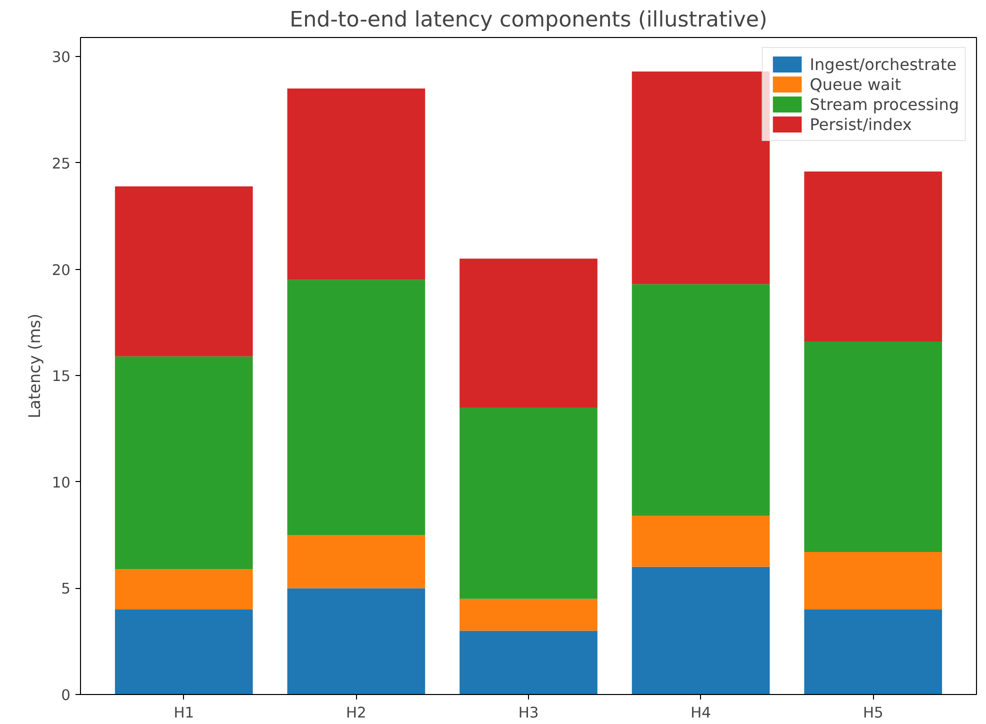  Describe the element at coordinates (700, 713) in the screenshot. I see `x-tick-label: H4` at that location.